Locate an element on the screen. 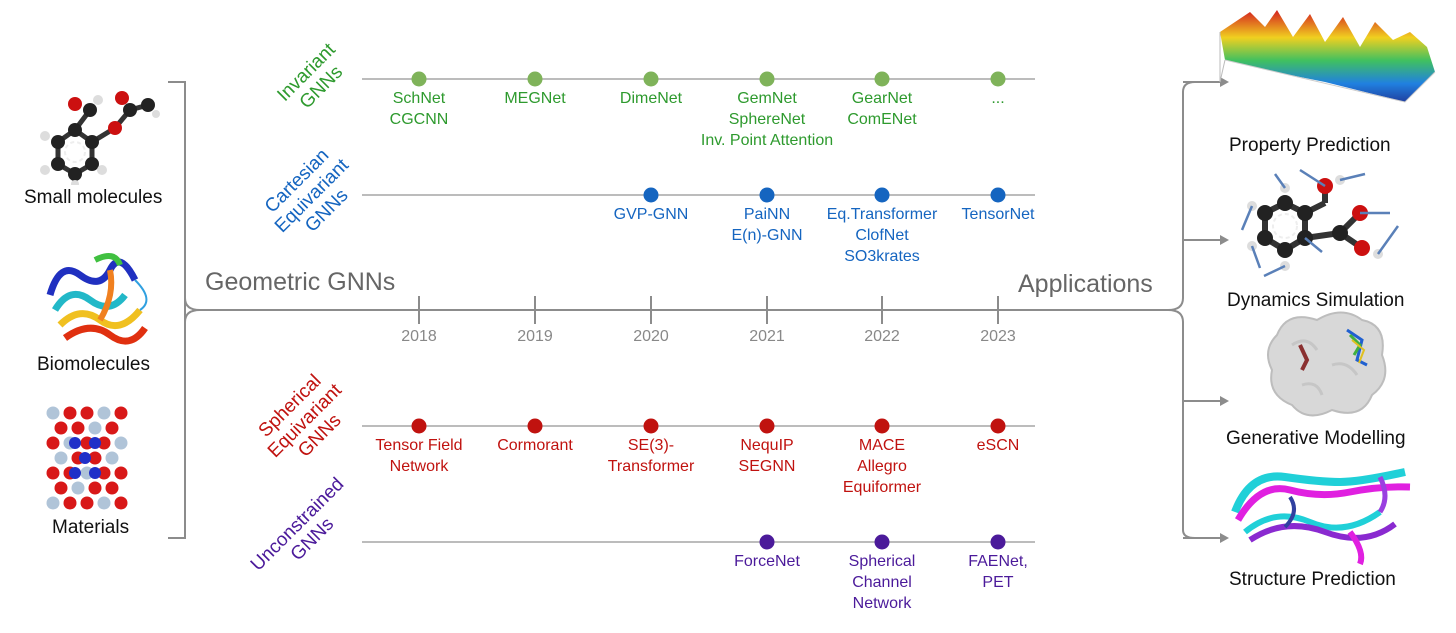 The width and height of the screenshot is (1456, 633). molecule-icon is located at coordinates (95, 139).